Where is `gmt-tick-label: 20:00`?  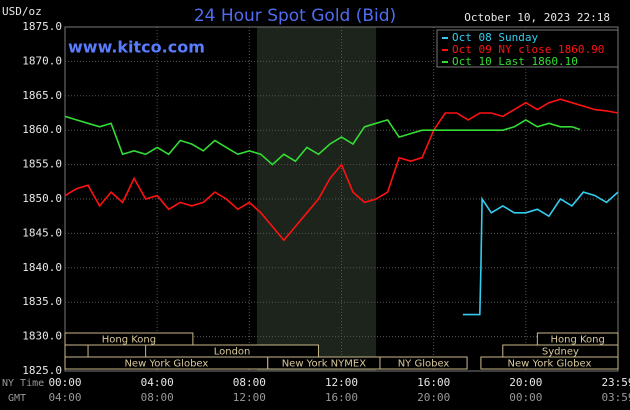 gmt-tick-label: 20:00 is located at coordinates (433, 397).